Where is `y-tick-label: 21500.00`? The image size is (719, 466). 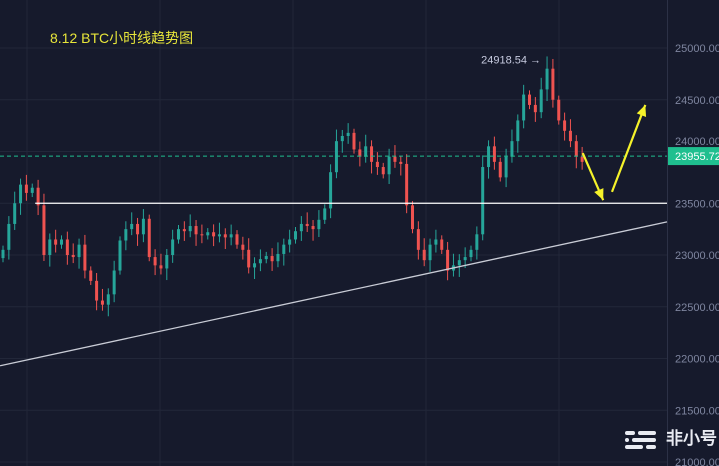 y-tick-label: 21500.00 is located at coordinates (697, 411).